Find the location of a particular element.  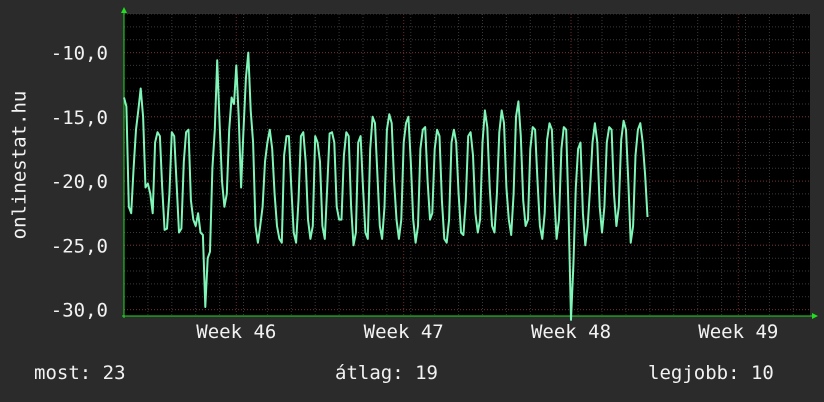

y-axis-arrow is located at coordinates (124, 10).